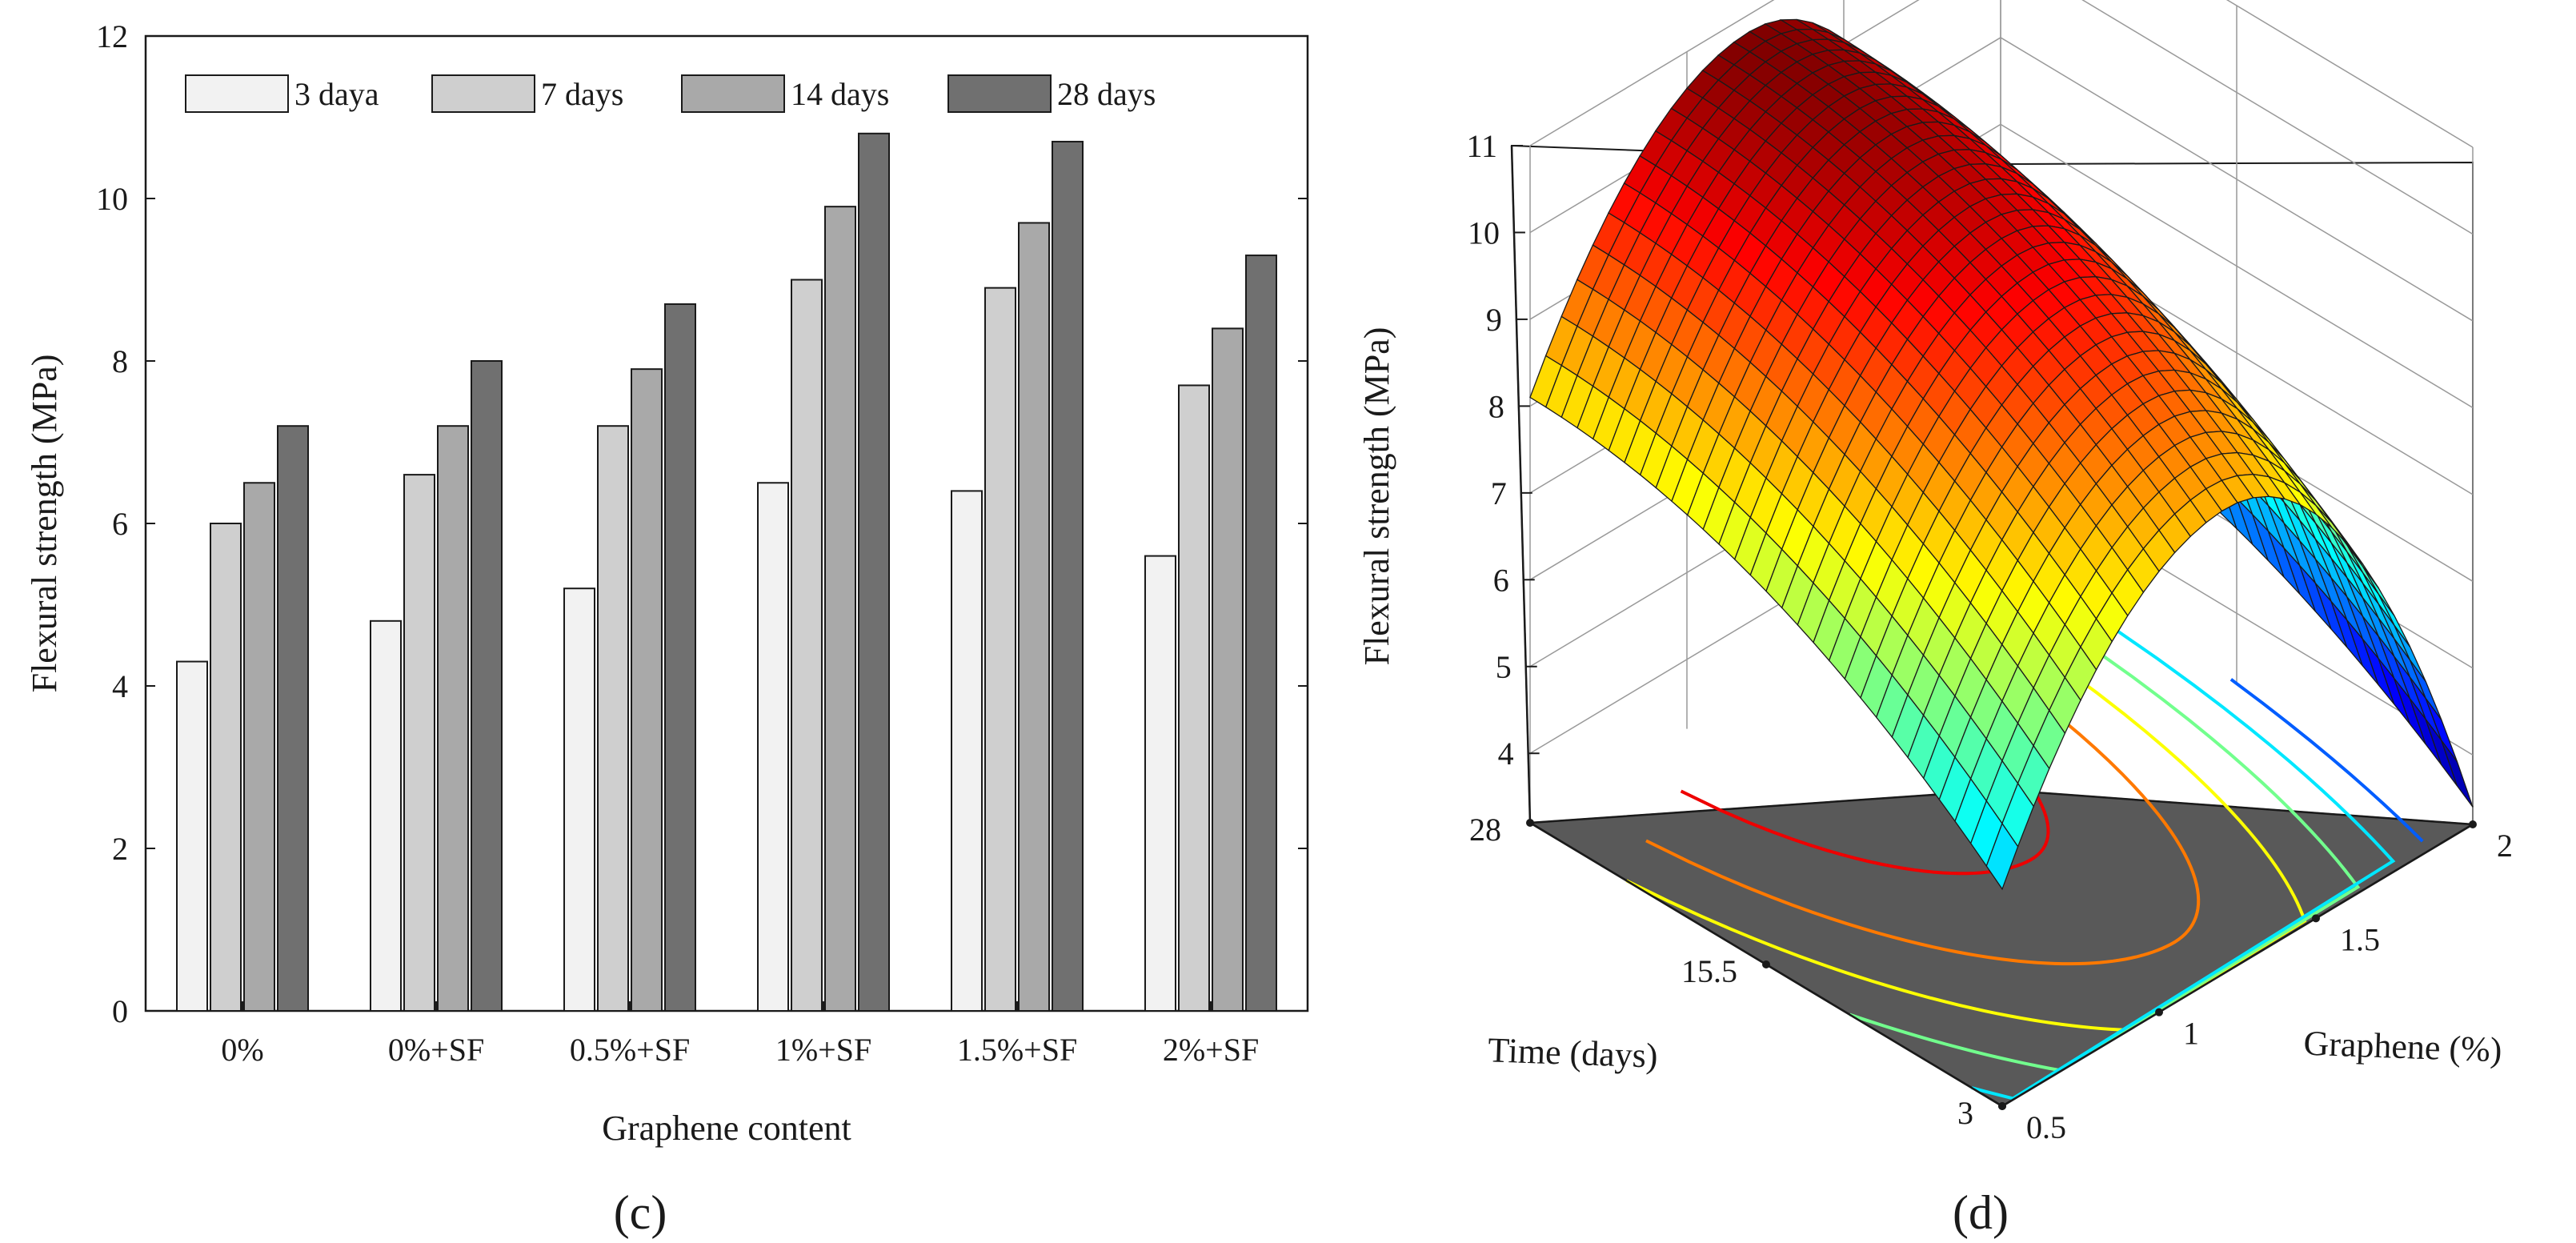 The height and width of the screenshot is (1243, 2576). What do you see at coordinates (112, 199) in the screenshot?
I see `y-tick-label: 10` at bounding box center [112, 199].